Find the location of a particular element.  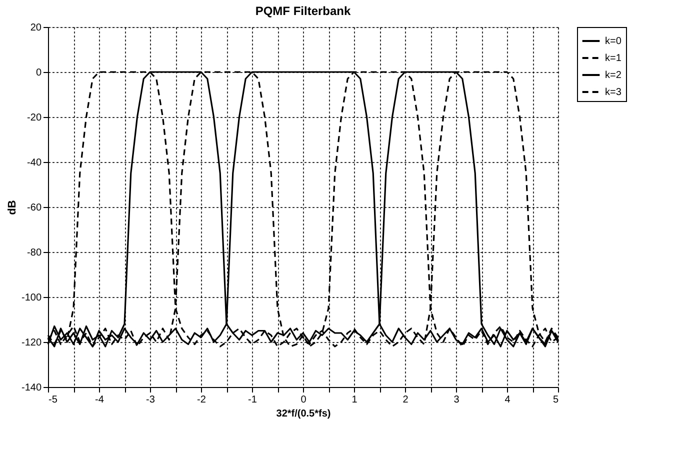

x-tick-label: -5 is located at coordinates (53, 400).